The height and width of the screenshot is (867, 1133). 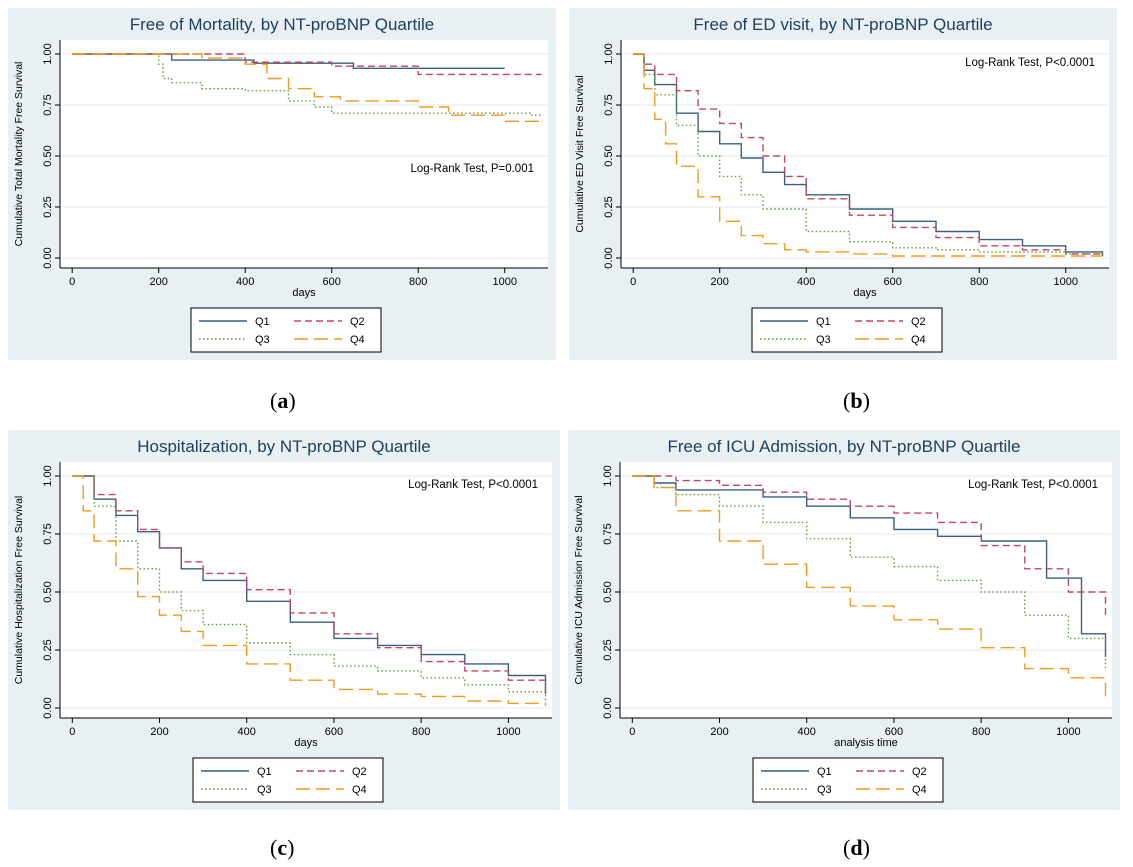 What do you see at coordinates (19, 590) in the screenshot?
I see `y-axis-label: Cumulative Hospitalization Free Survival` at bounding box center [19, 590].